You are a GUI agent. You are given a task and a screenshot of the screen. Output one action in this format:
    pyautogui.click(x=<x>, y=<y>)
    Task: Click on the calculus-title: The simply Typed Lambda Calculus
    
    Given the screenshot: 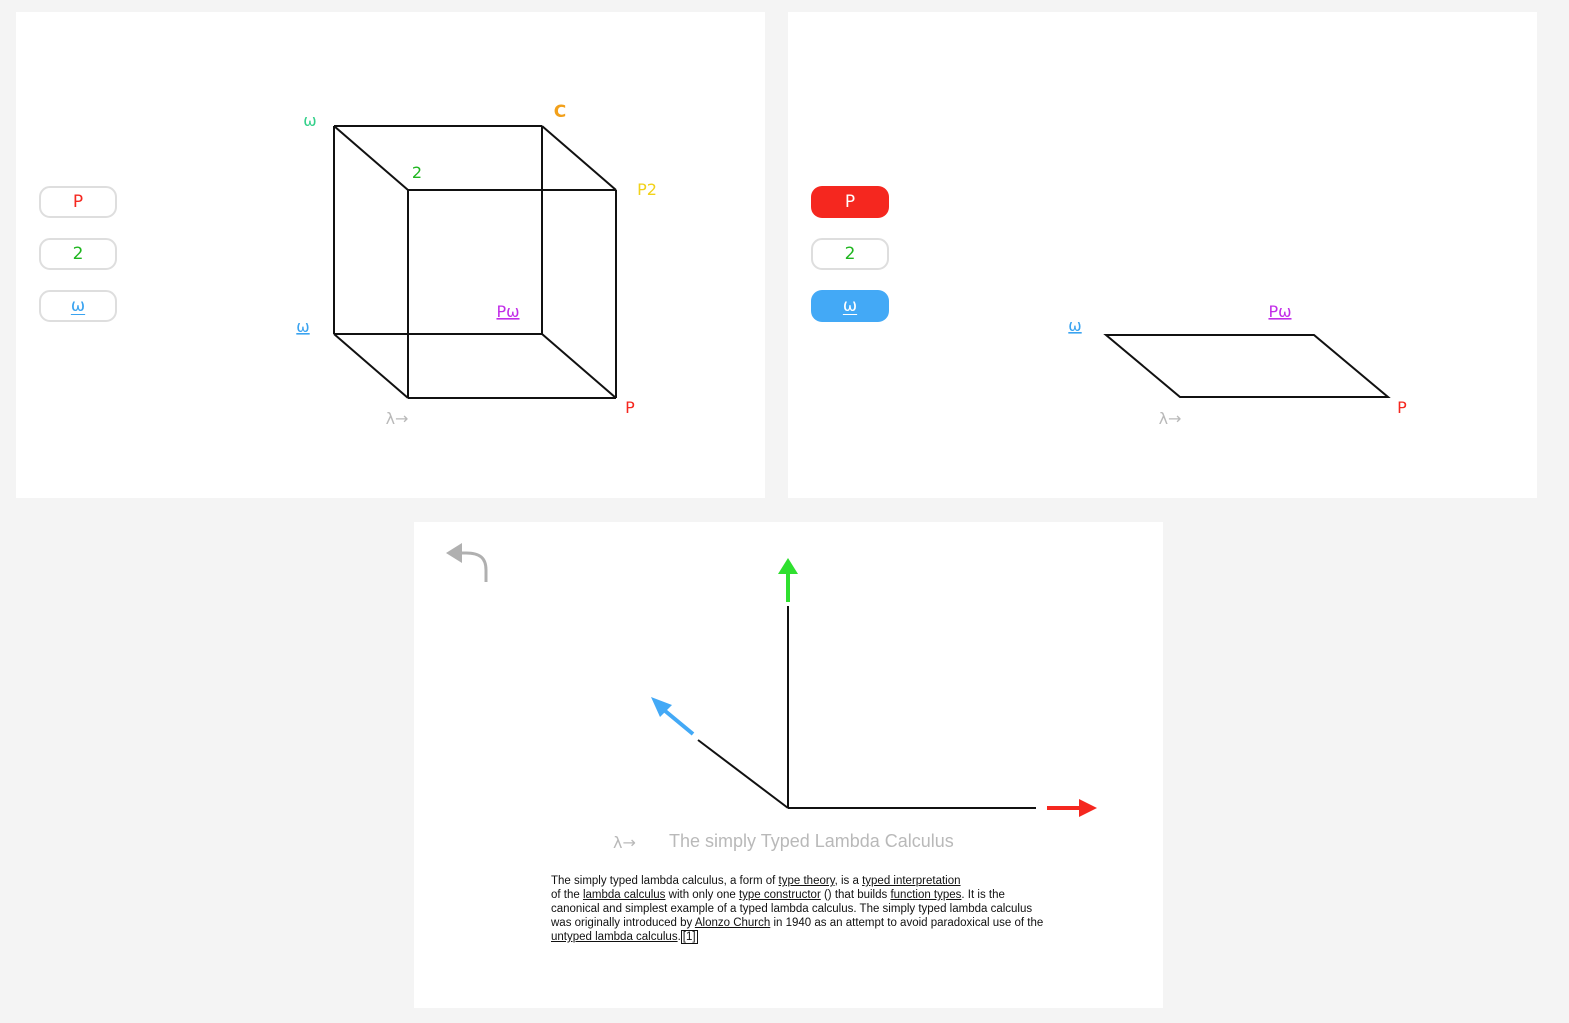 What is the action you would take?
    pyautogui.click(x=811, y=841)
    